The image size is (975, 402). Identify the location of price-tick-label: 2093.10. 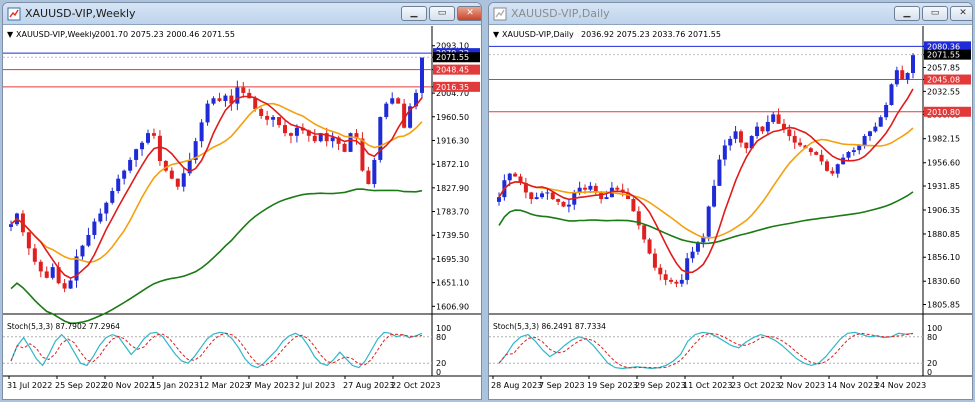
(452, 46).